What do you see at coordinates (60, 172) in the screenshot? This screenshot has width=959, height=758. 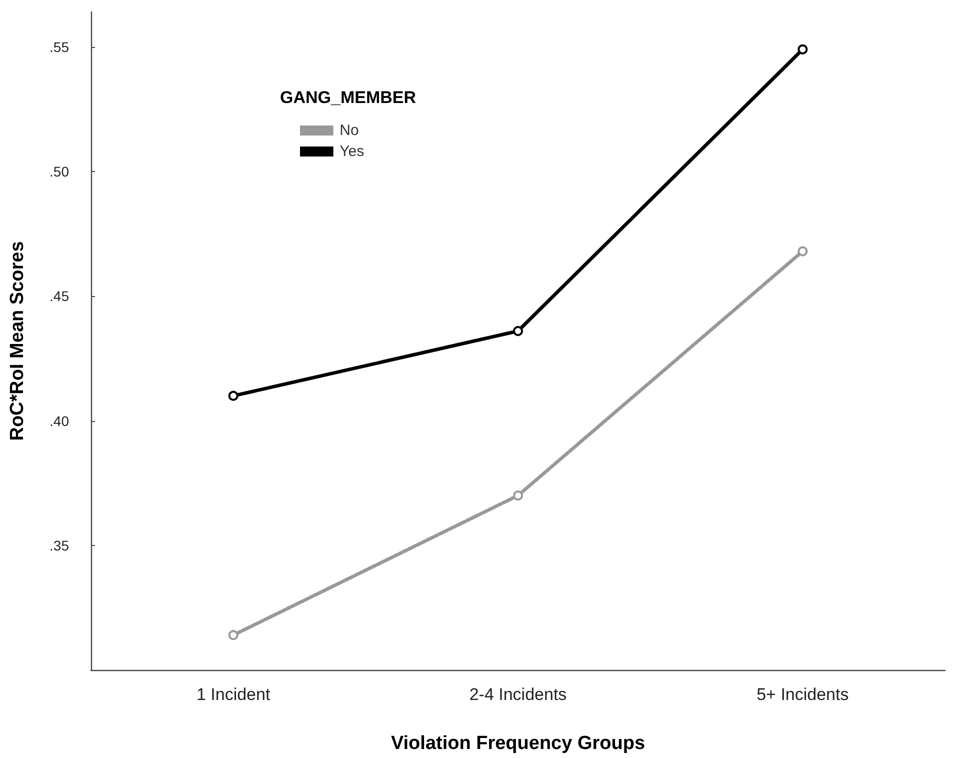 I see `y-tick-label: .50` at bounding box center [60, 172].